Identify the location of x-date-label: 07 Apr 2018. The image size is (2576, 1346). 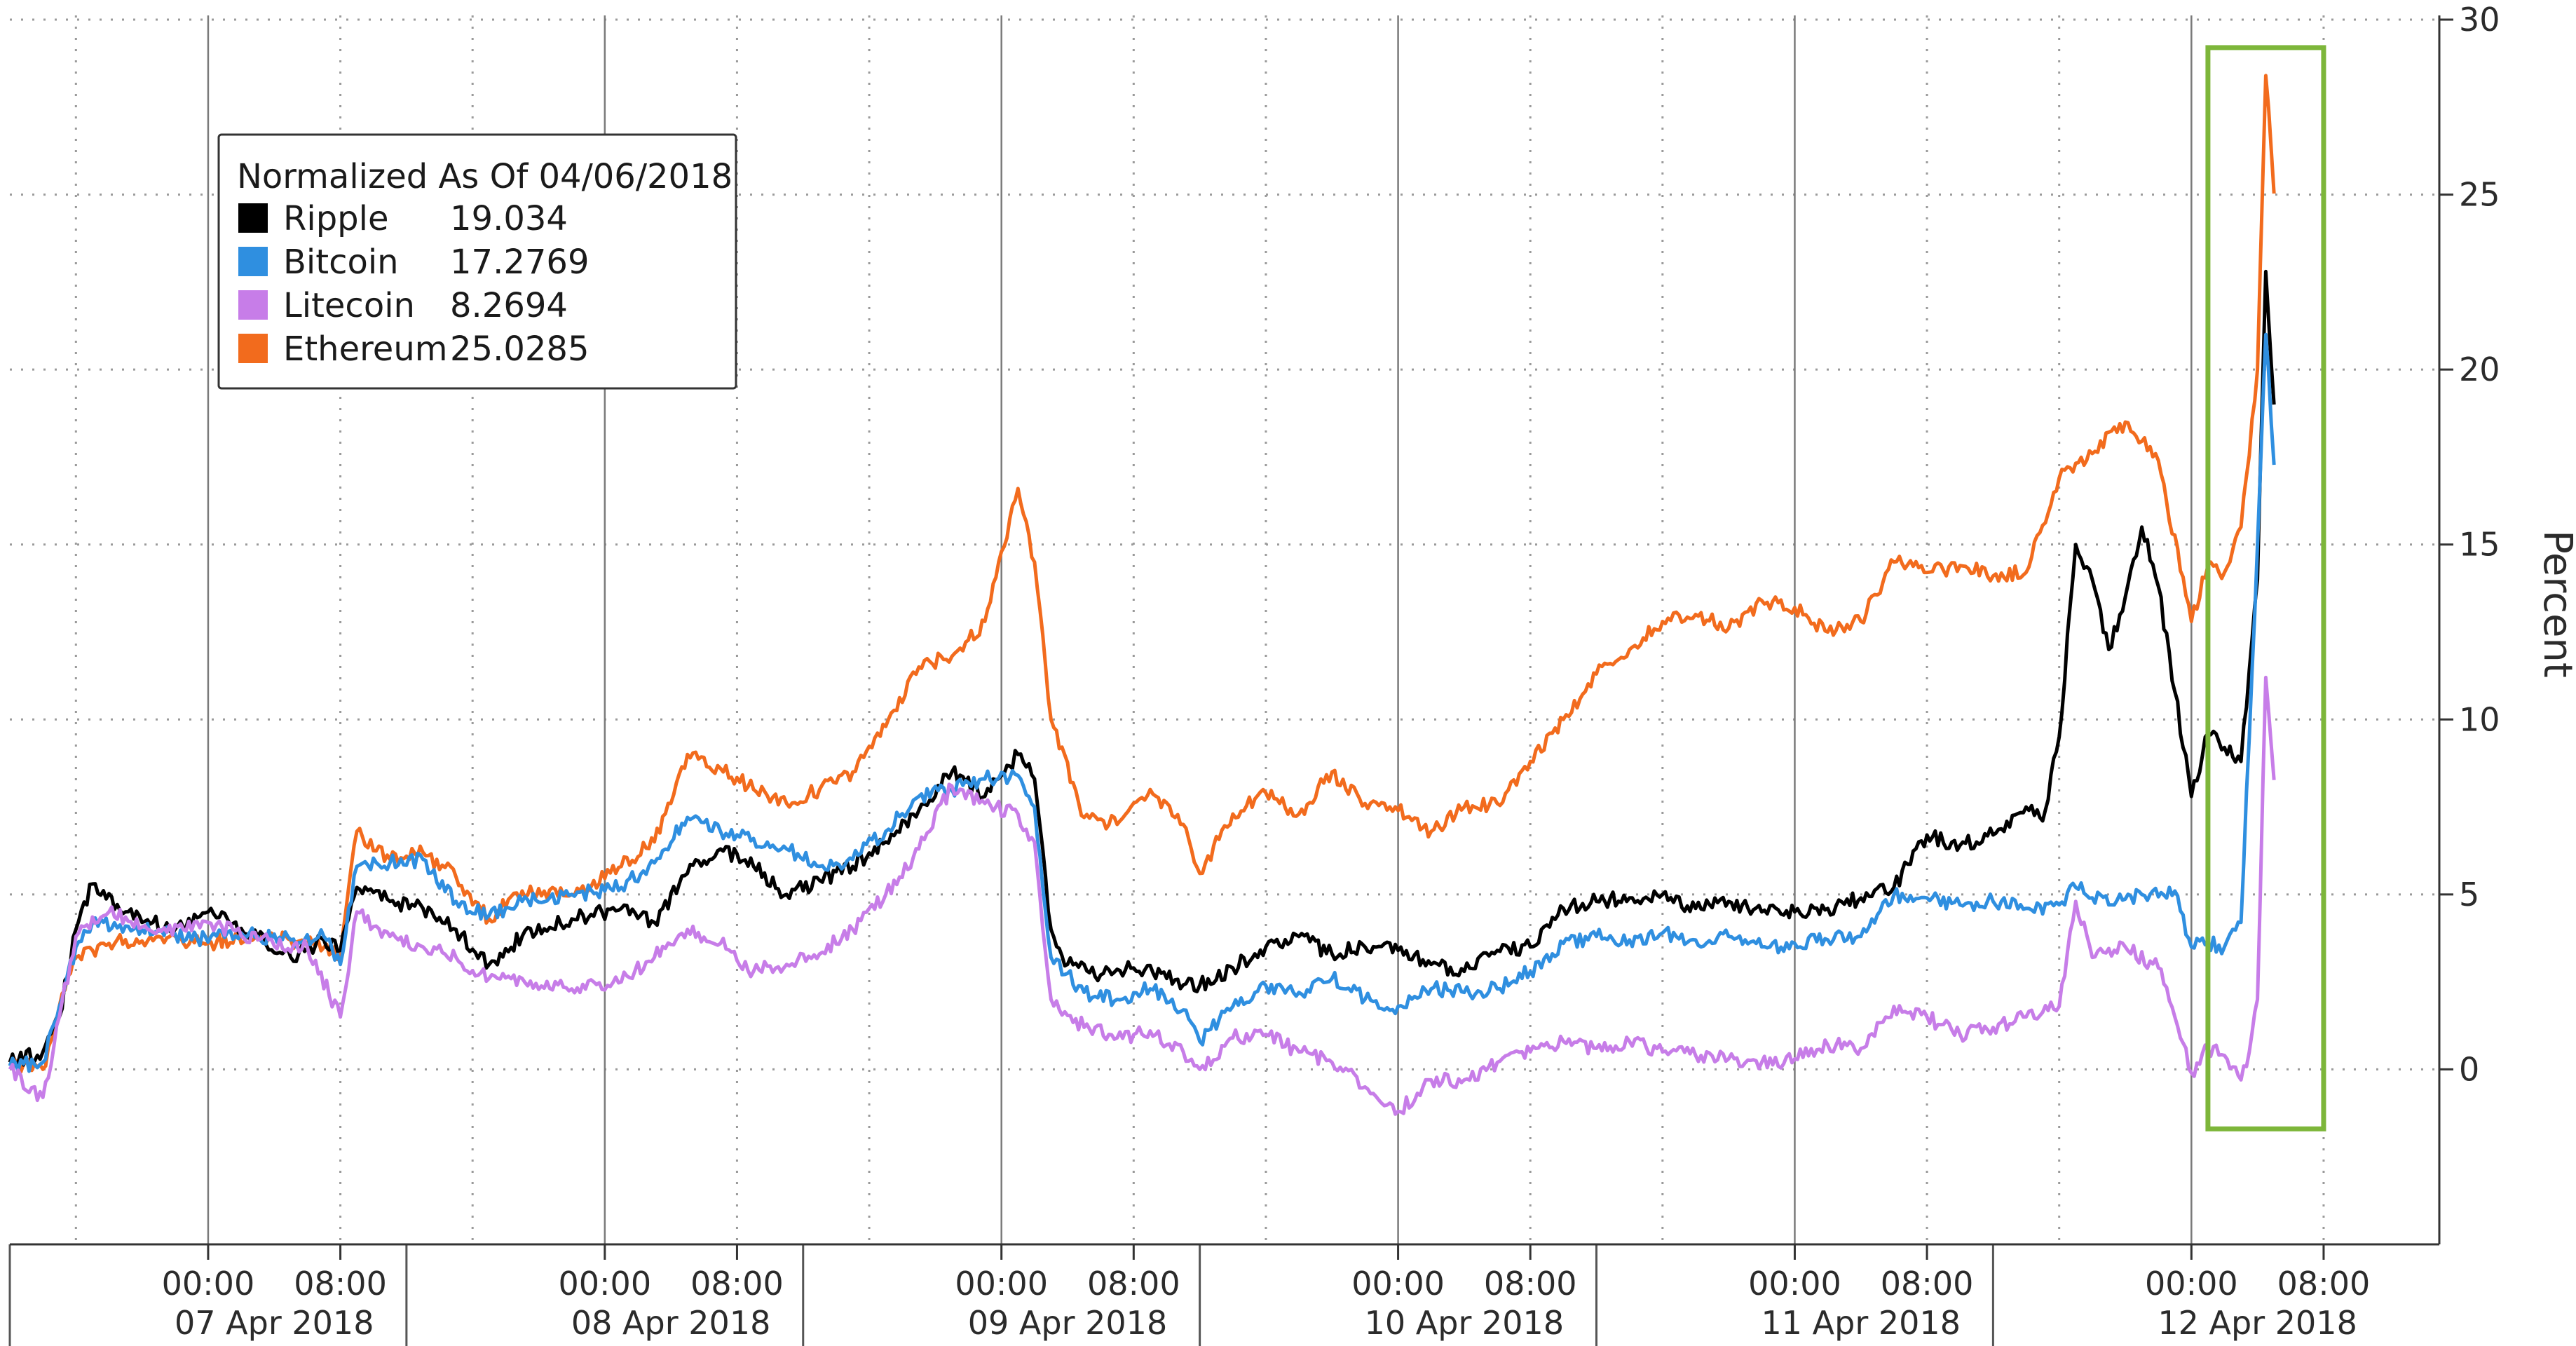
(274, 1323).